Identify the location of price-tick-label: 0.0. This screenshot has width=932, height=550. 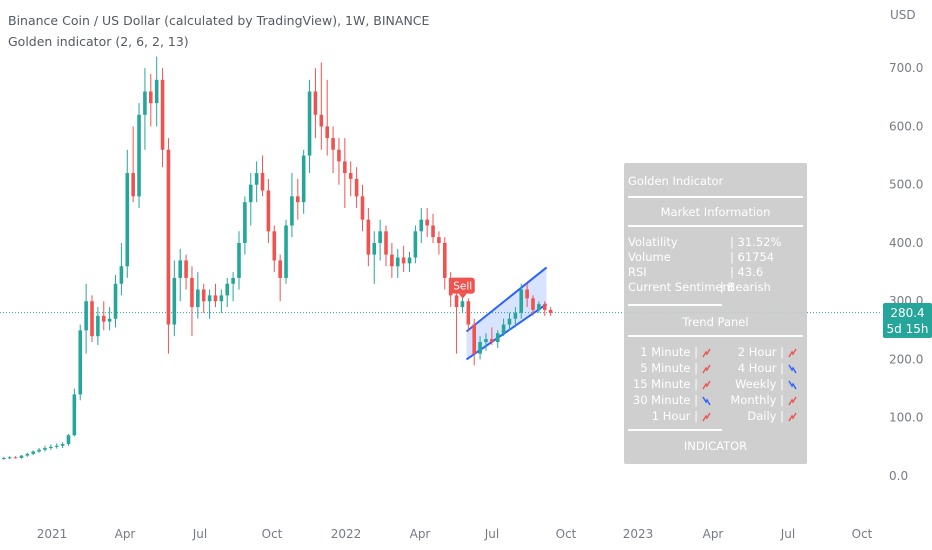
(898, 476).